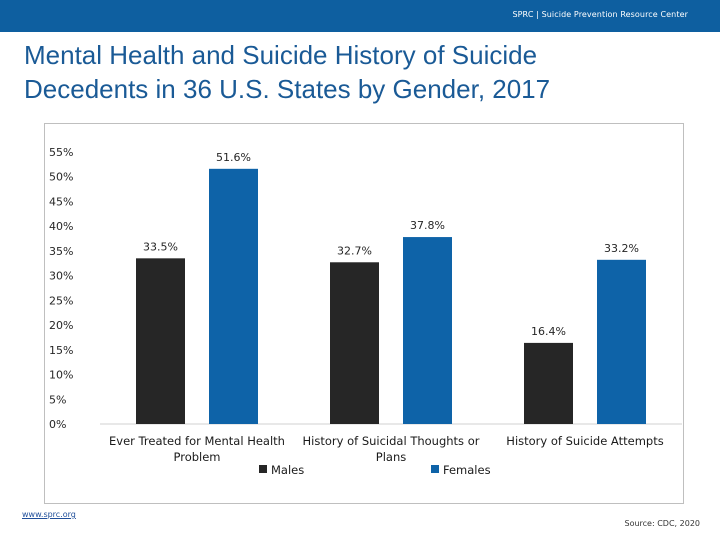  I want to click on category-label: History of Suicide Attempts, so click(584, 441).